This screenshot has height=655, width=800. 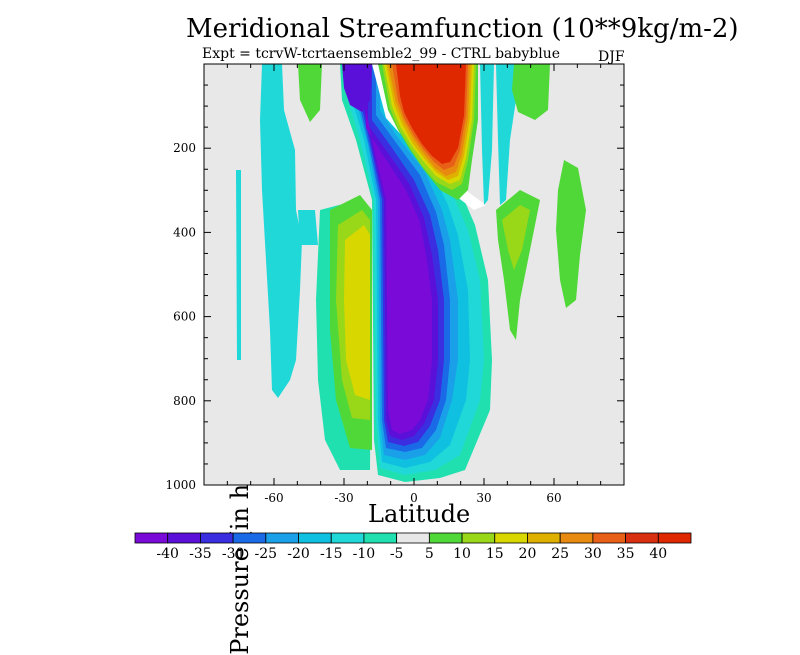 What do you see at coordinates (233, 554) in the screenshot?
I see `colorbar-label: -30` at bounding box center [233, 554].